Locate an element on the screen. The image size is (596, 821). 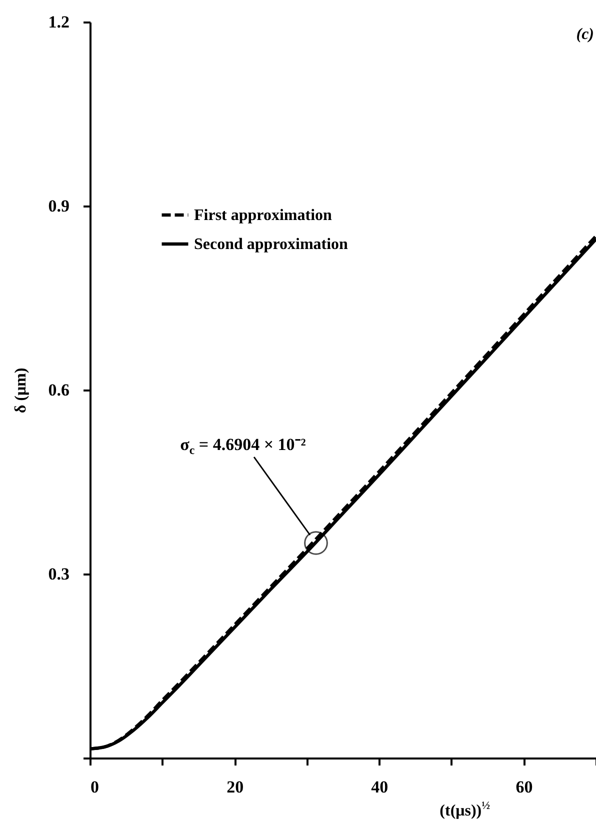
y-tick-label: 0.3 is located at coordinates (59, 574).